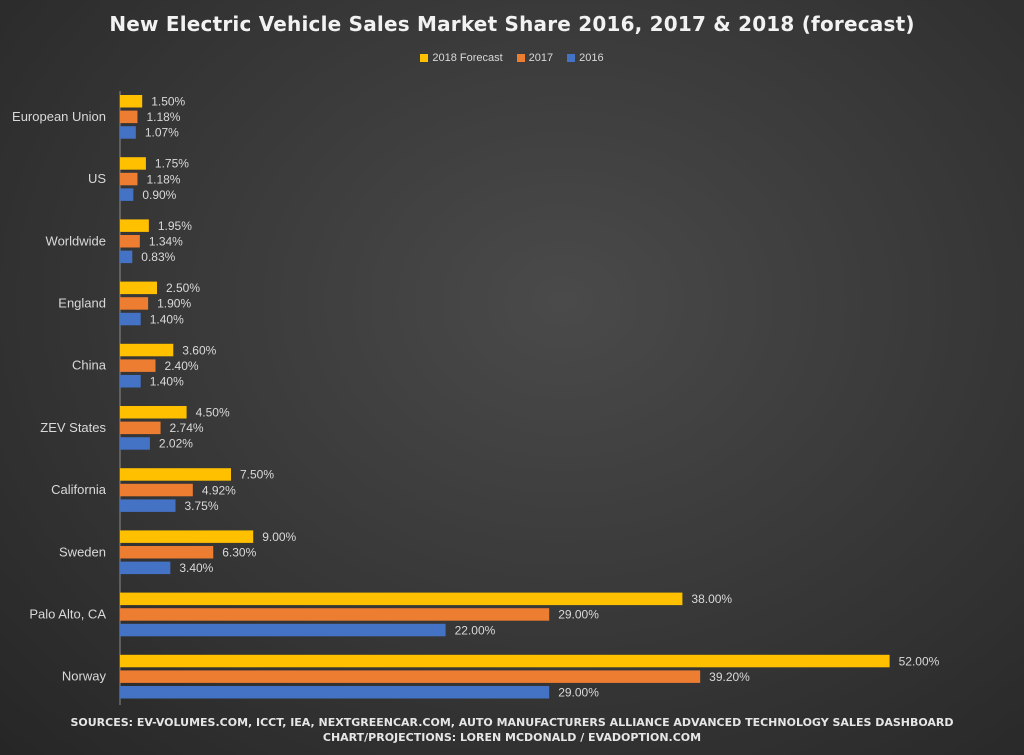 The width and height of the screenshot is (1024, 755). I want to click on bar-2017-sweden, so click(167, 552).